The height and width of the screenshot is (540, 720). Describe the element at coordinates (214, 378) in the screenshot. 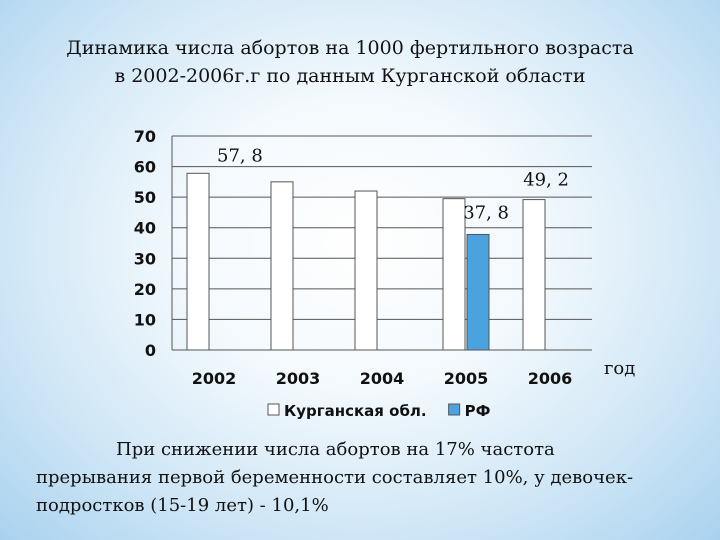

I see `x-tick-label: 2002` at that location.